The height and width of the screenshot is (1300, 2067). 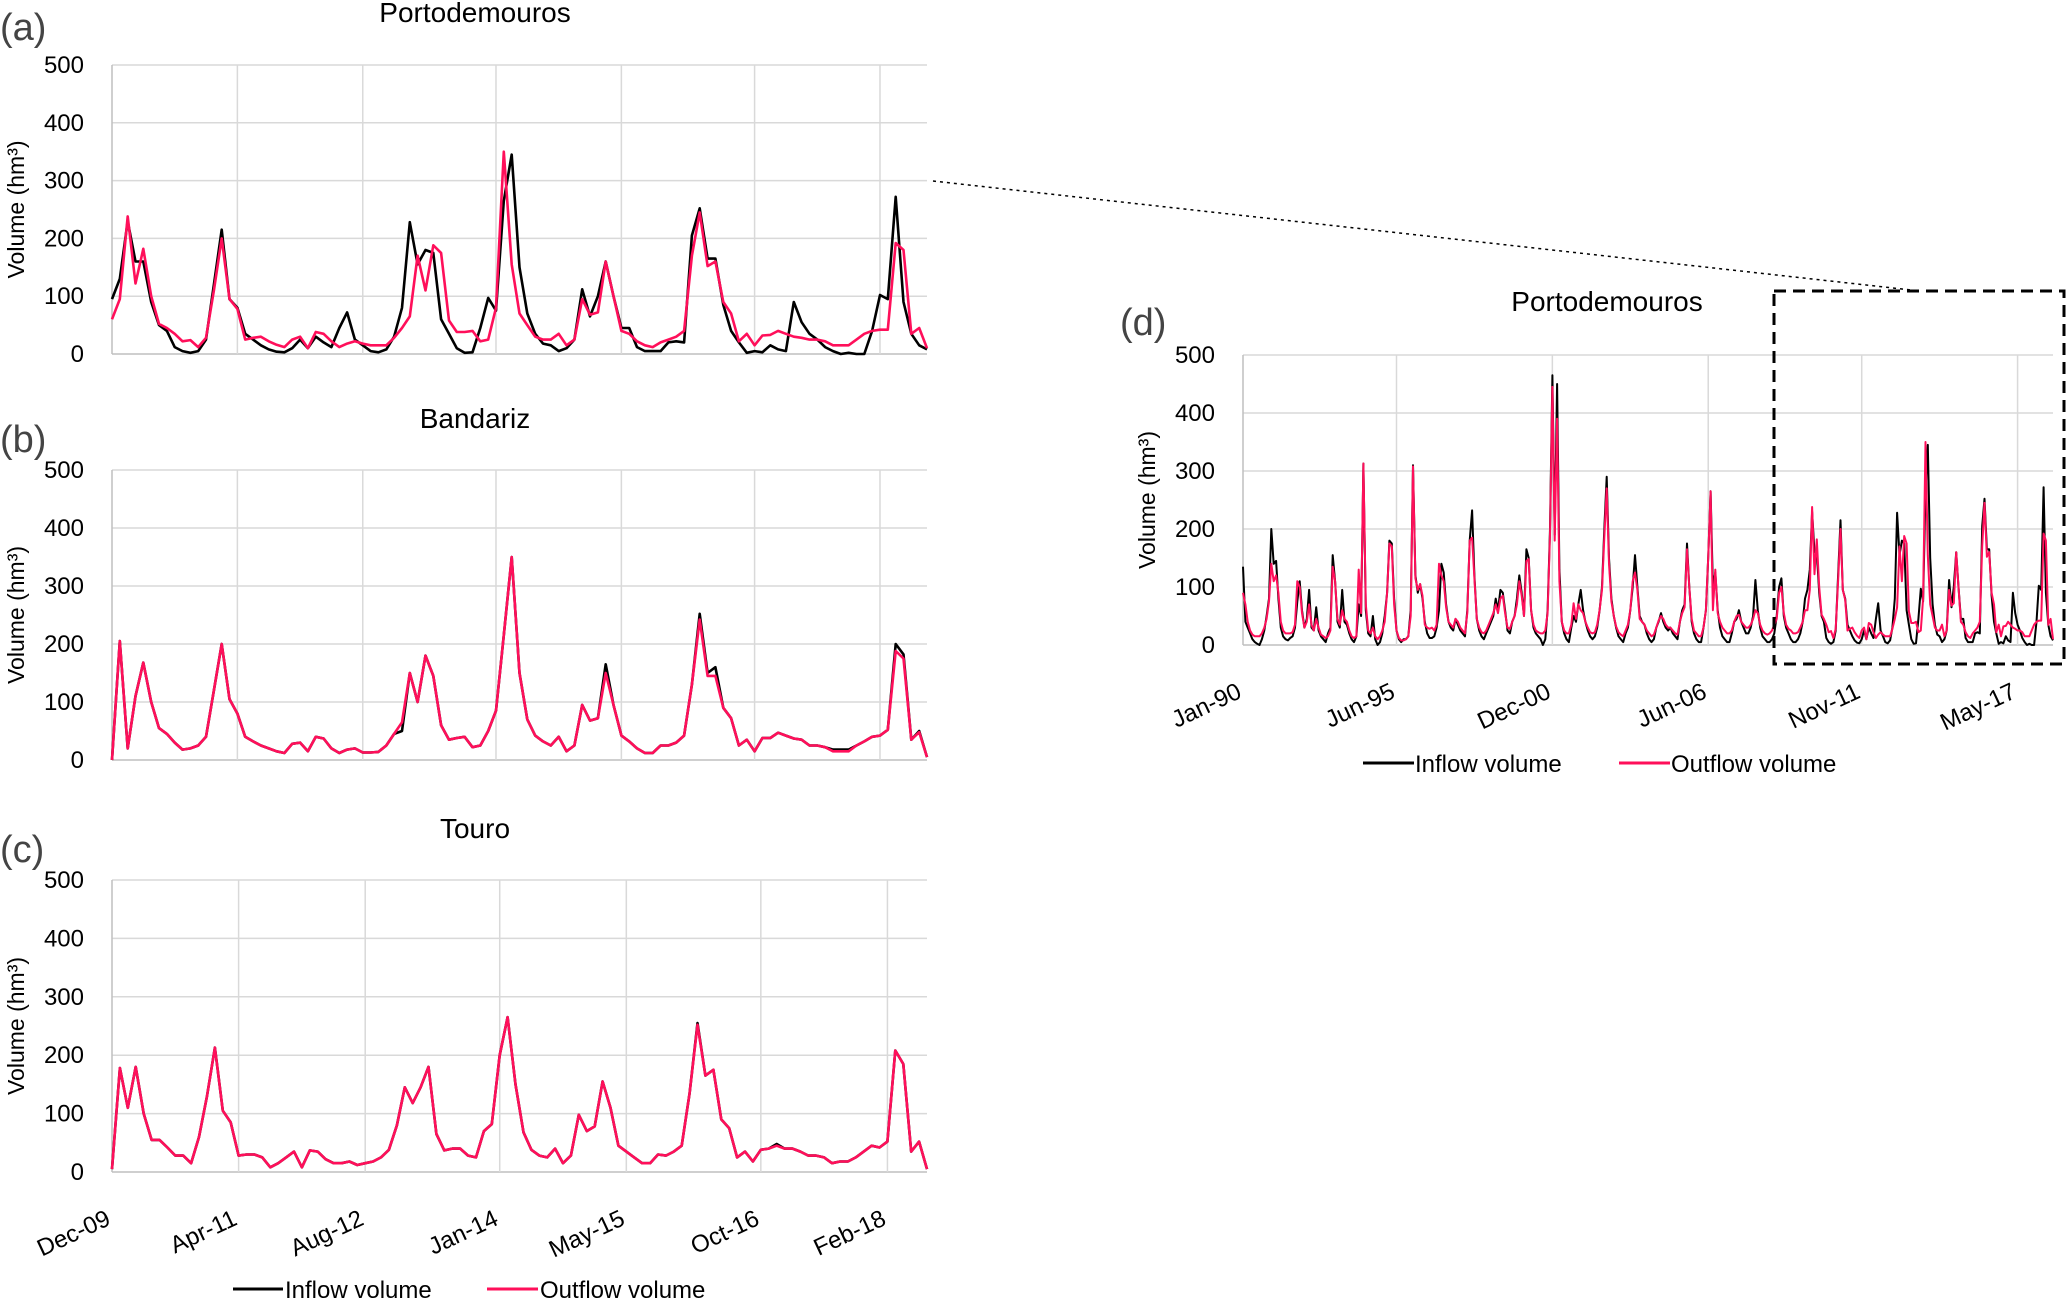 I want to click on legend-right: Inflow volume Outflow volume, so click(x=1599, y=764).